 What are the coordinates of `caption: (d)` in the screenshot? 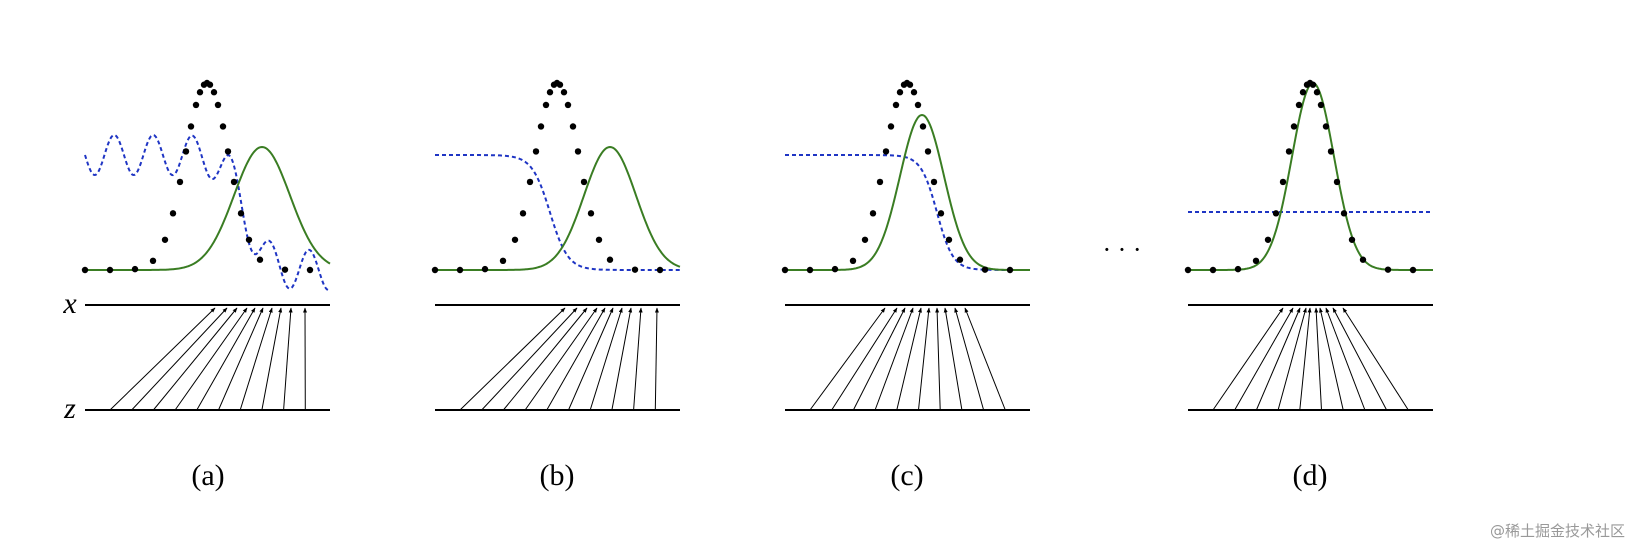 It's located at (1310, 475).